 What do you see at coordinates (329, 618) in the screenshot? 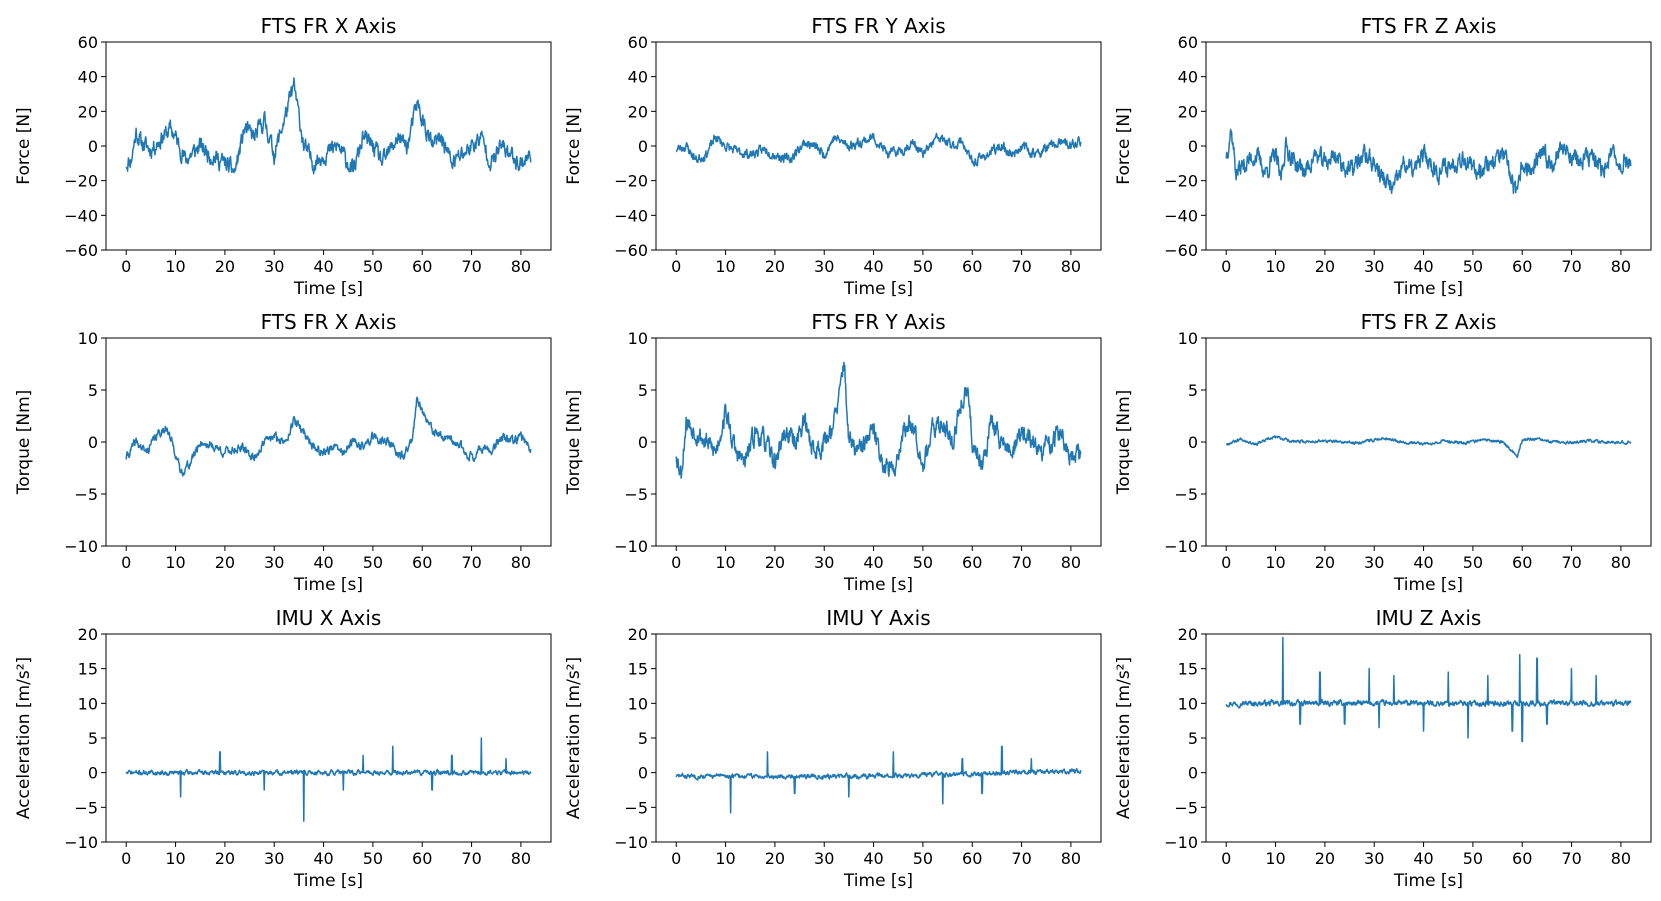
I see `chart-title: IMU X Axis` at bounding box center [329, 618].